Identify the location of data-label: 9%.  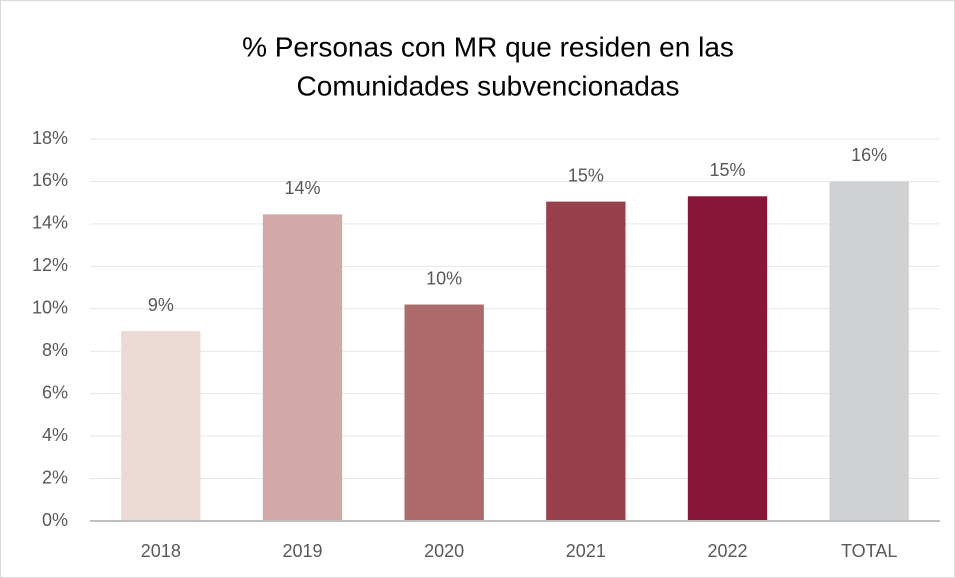
(161, 305).